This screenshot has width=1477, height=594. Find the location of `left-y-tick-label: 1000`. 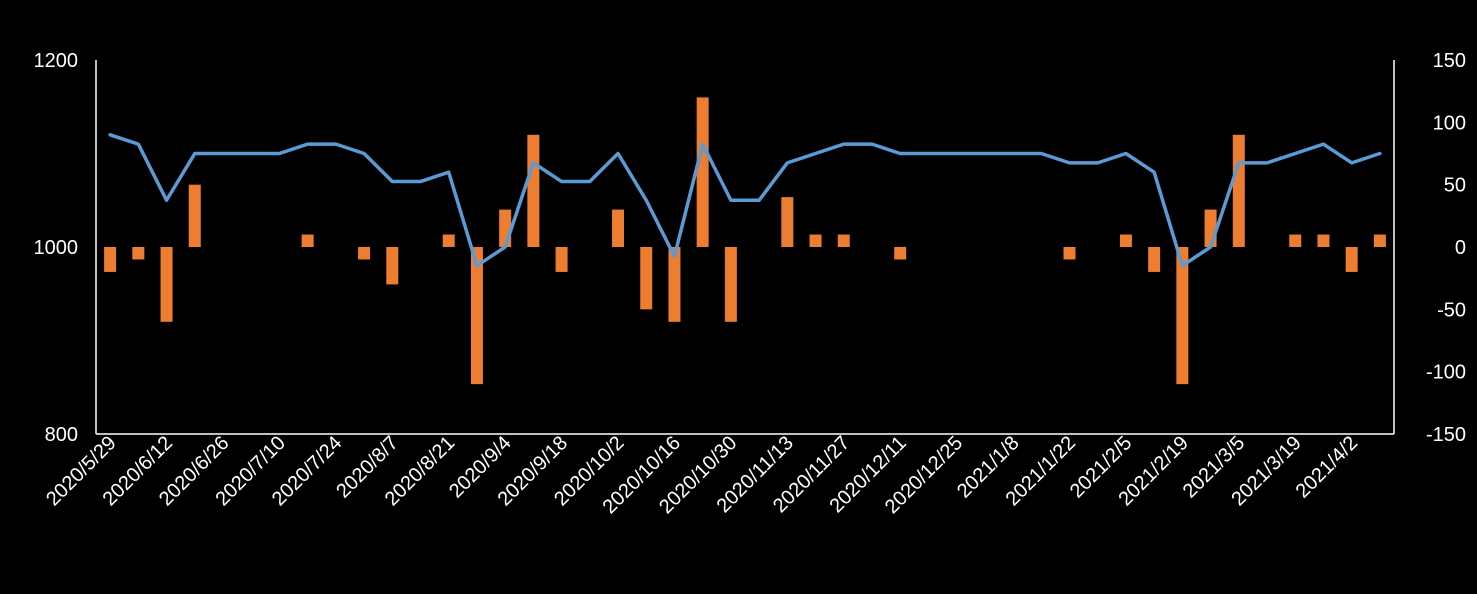

left-y-tick-label: 1000 is located at coordinates (56, 248).